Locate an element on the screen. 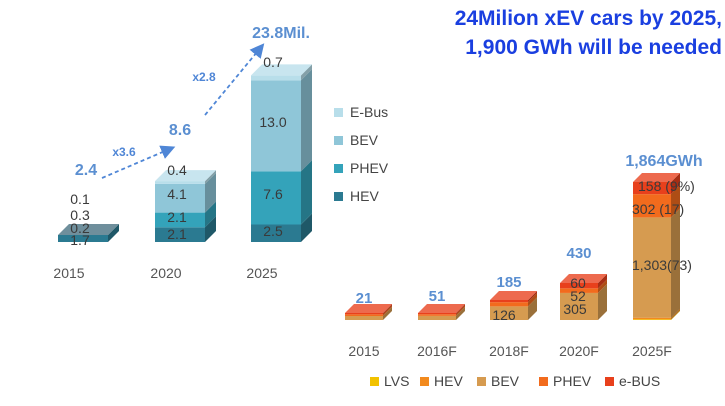 The image size is (725, 406). xev-bar-2015-top-face is located at coordinates (88, 229).